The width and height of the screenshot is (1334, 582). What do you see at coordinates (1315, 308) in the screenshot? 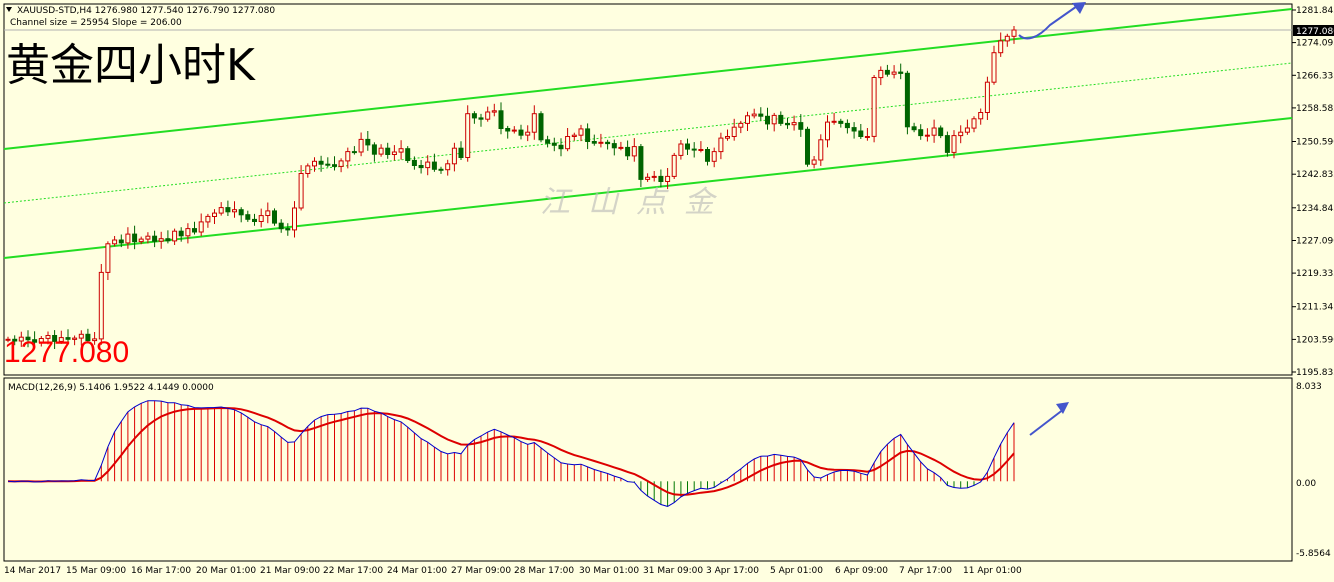
I see `price-tick: 1211.345` at bounding box center [1315, 308].